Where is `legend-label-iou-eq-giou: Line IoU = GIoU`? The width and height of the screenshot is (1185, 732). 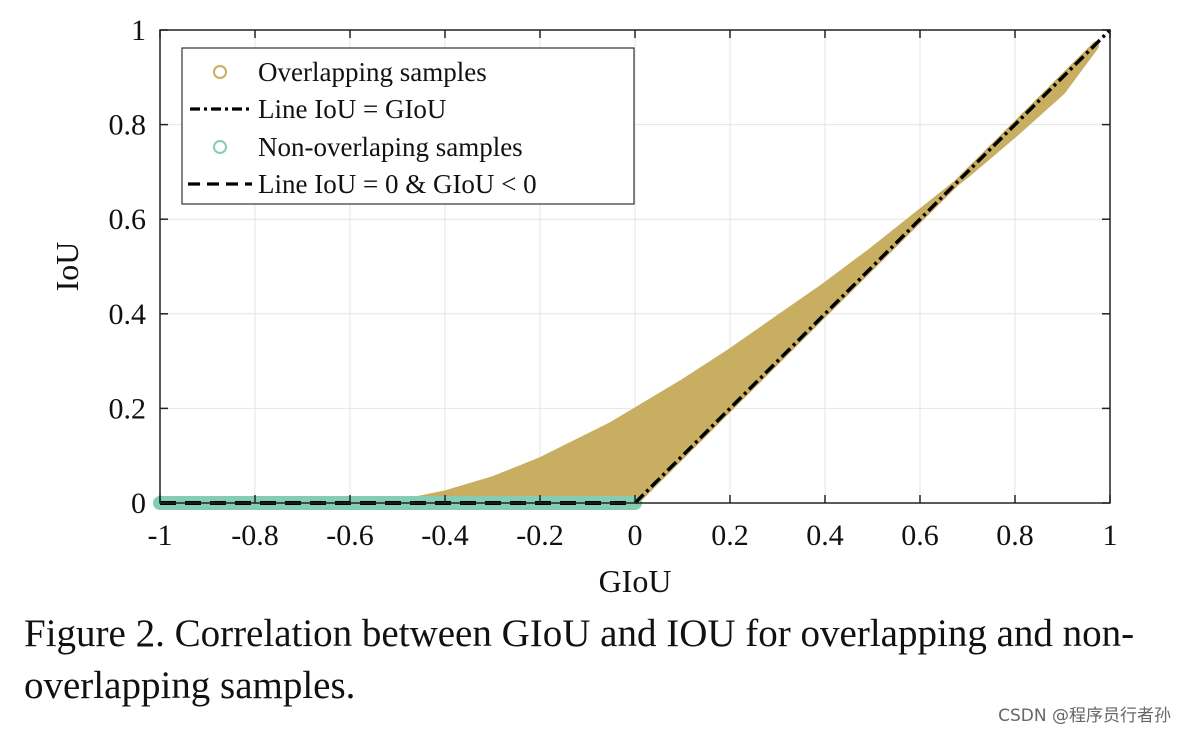 legend-label-iou-eq-giou: Line IoU = GIoU is located at coordinates (352, 109).